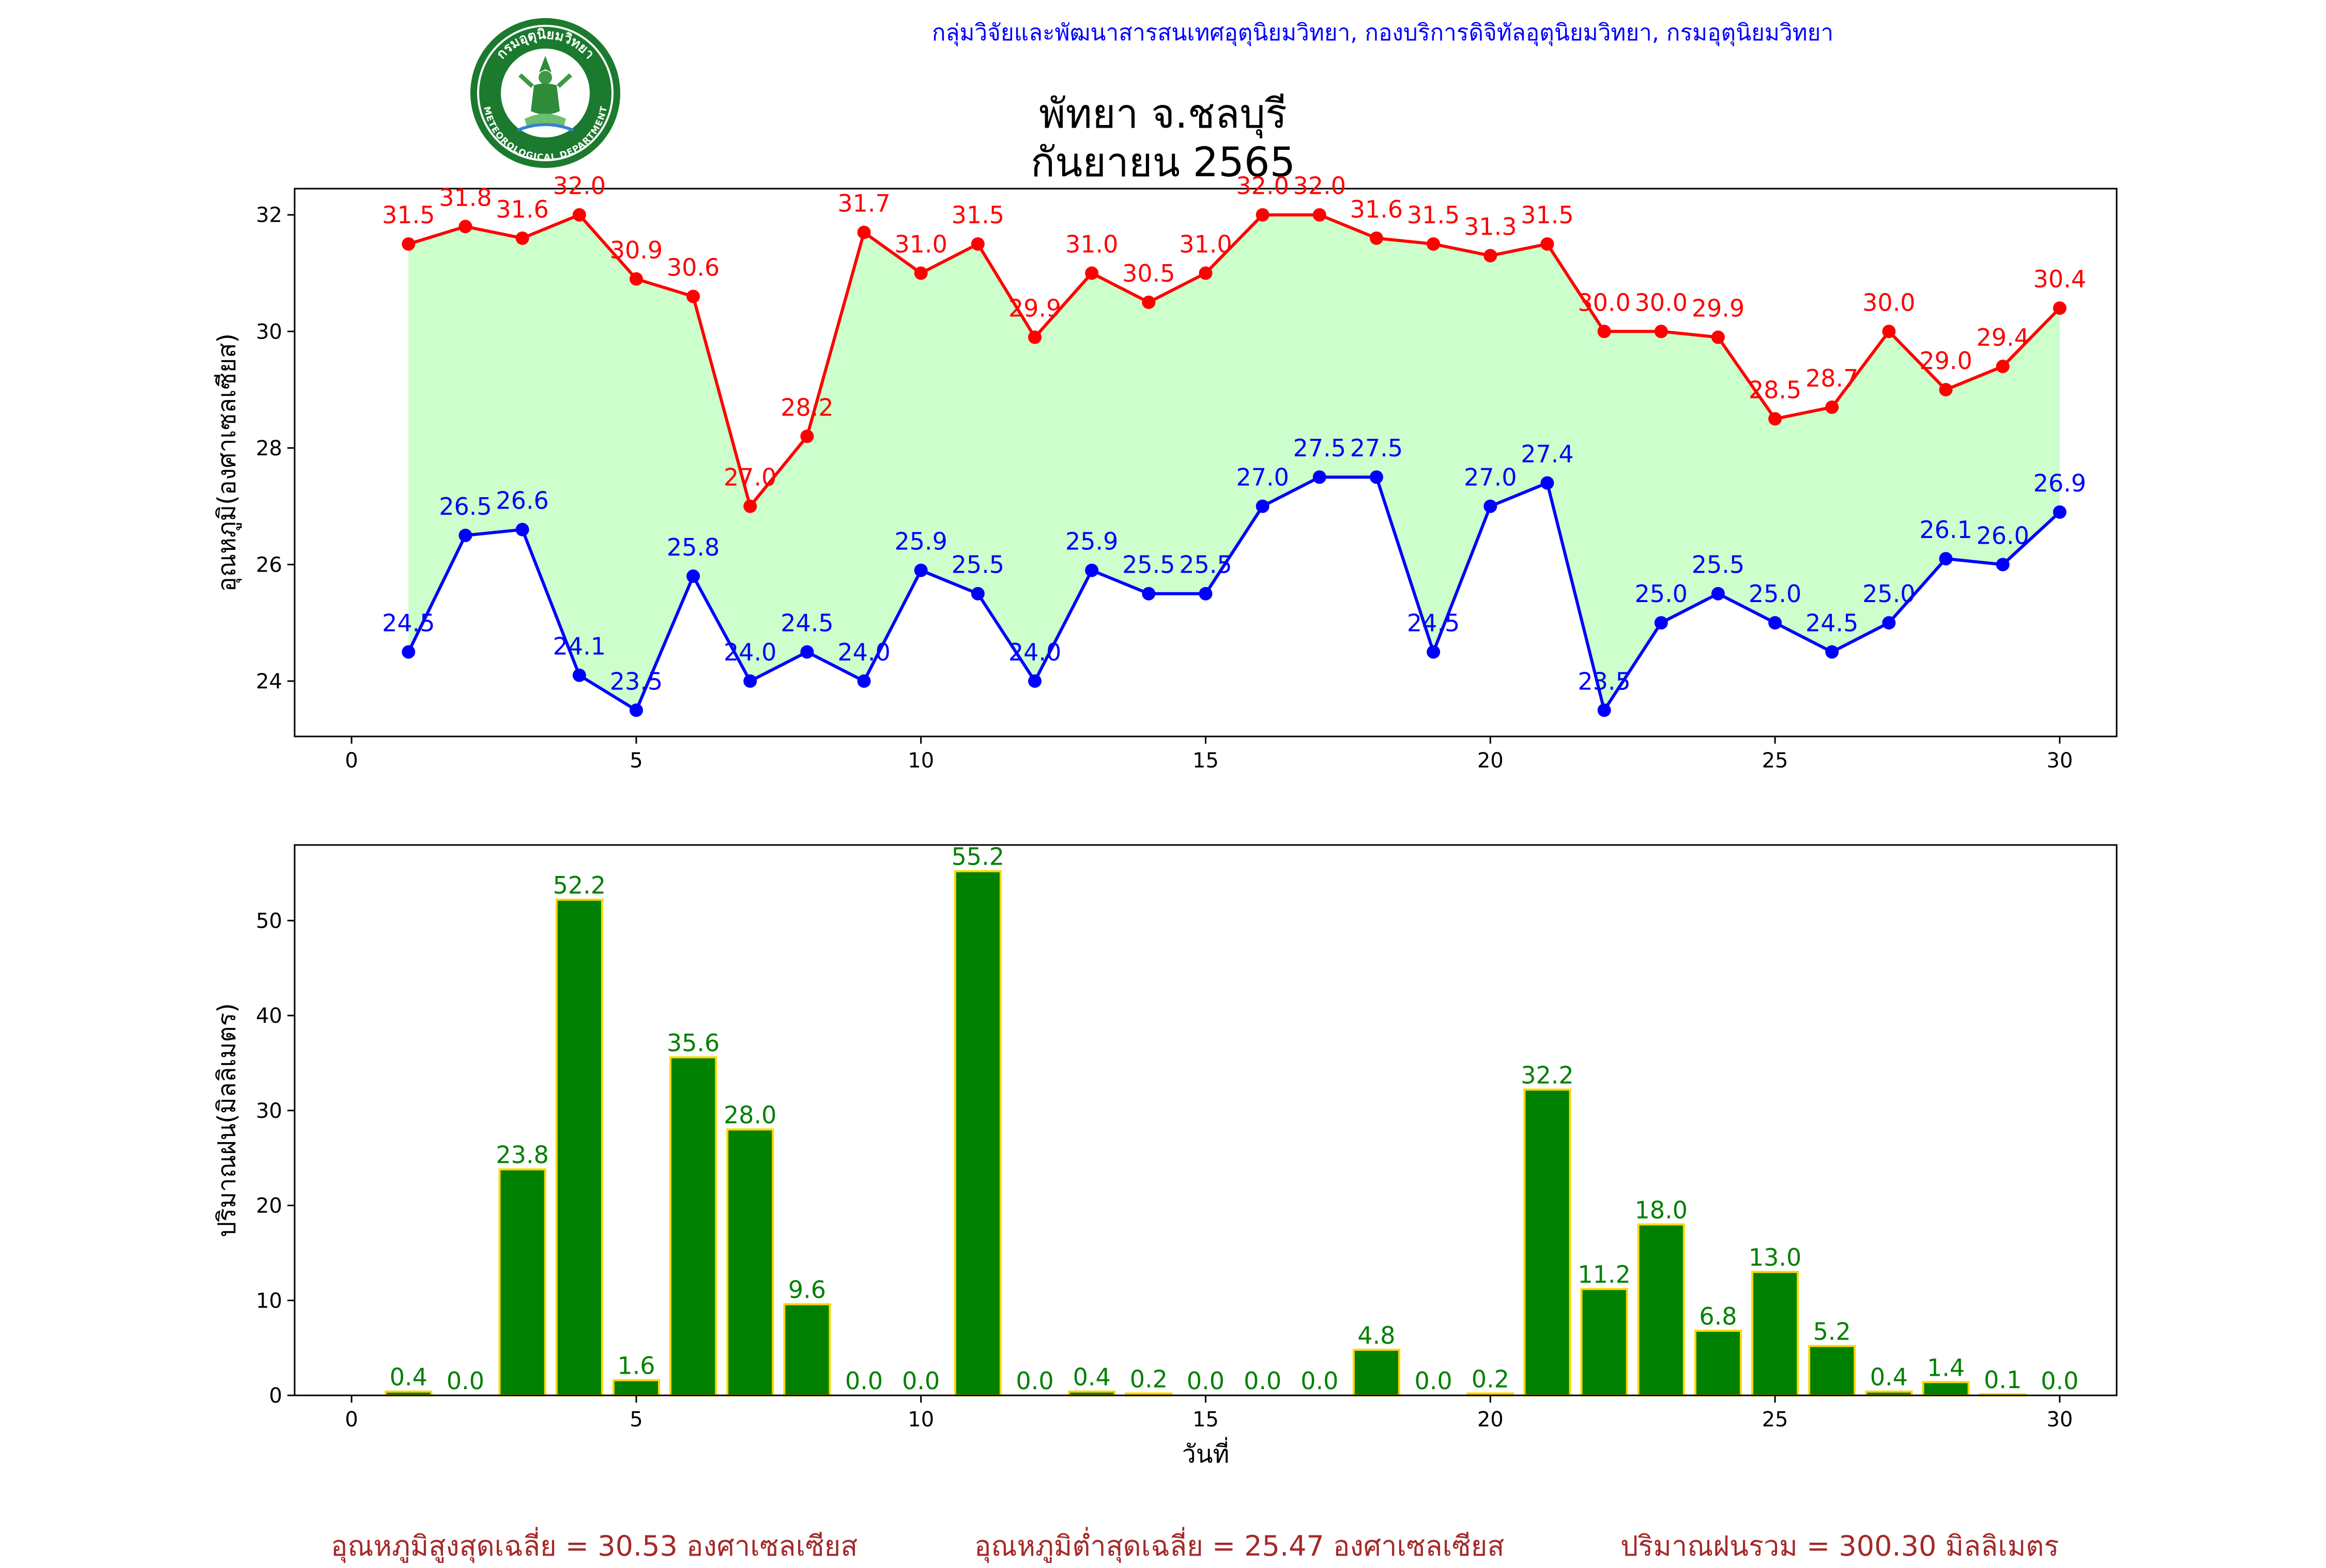 Image resolution: width=2326 pixels, height=1568 pixels. I want to click on rainfall-label: 32.2, so click(1547, 1075).